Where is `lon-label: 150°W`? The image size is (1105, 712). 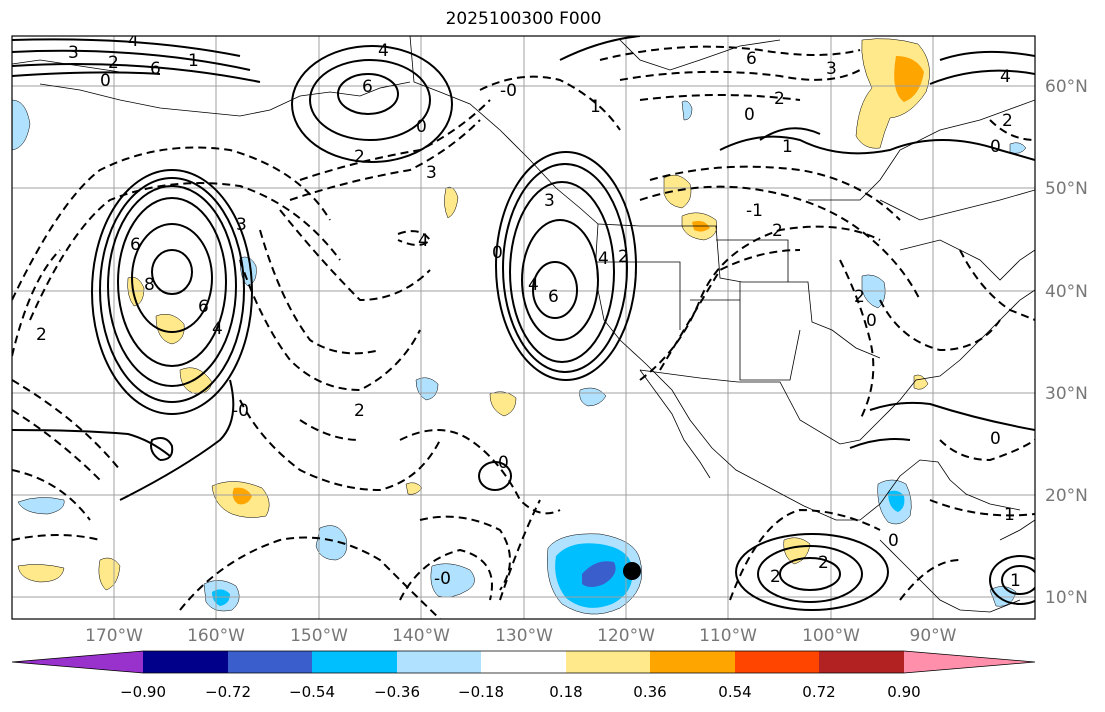 lon-label: 150°W is located at coordinates (319, 636).